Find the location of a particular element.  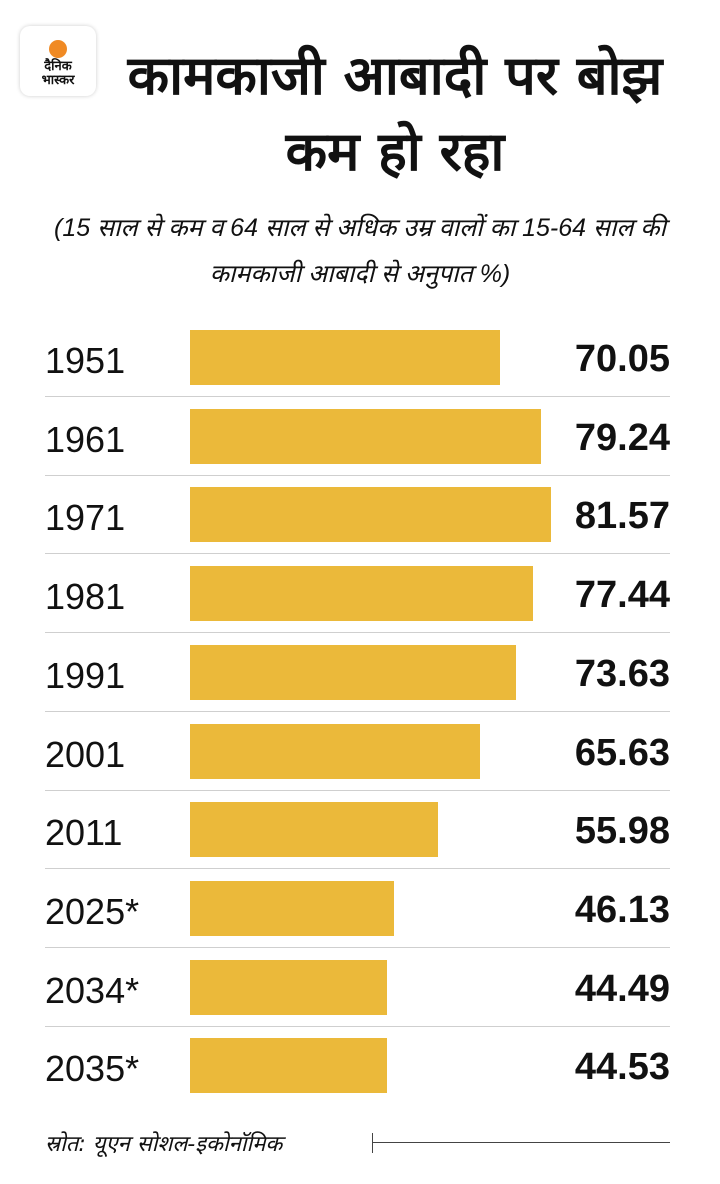

source-divider is located at coordinates (521, 1142).